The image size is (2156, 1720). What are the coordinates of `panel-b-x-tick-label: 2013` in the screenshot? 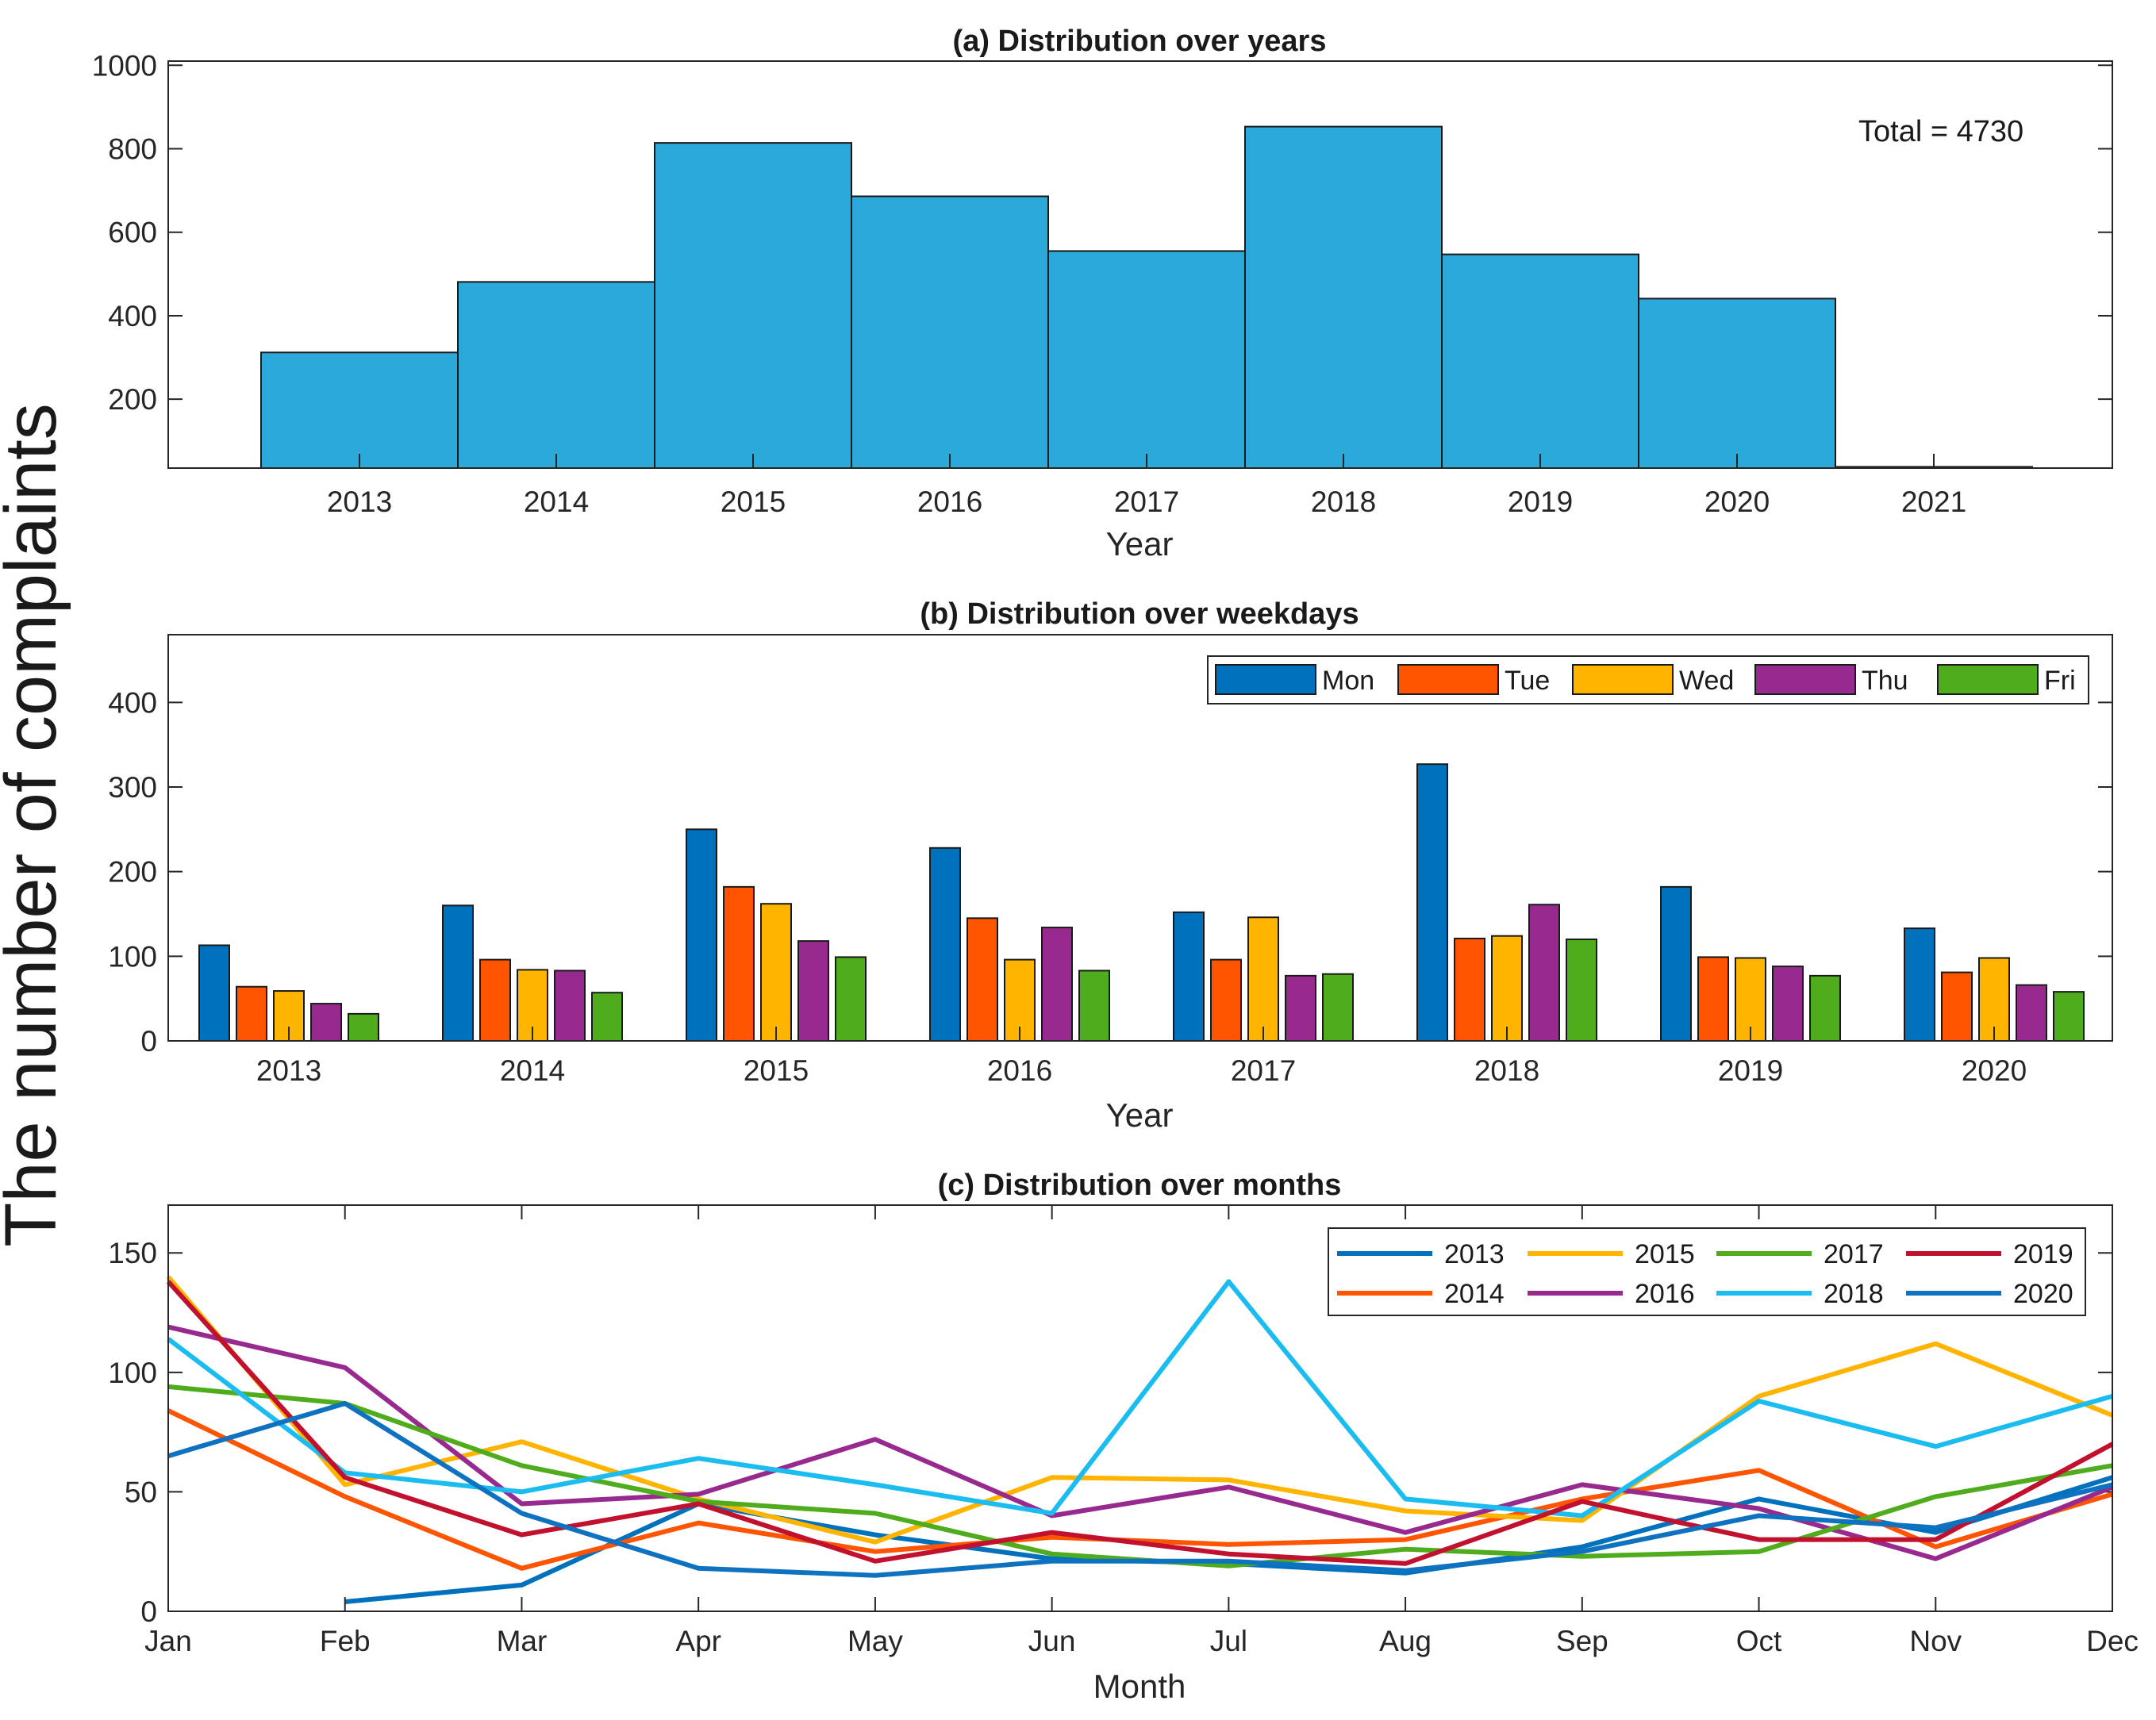 It's located at (288, 1071).